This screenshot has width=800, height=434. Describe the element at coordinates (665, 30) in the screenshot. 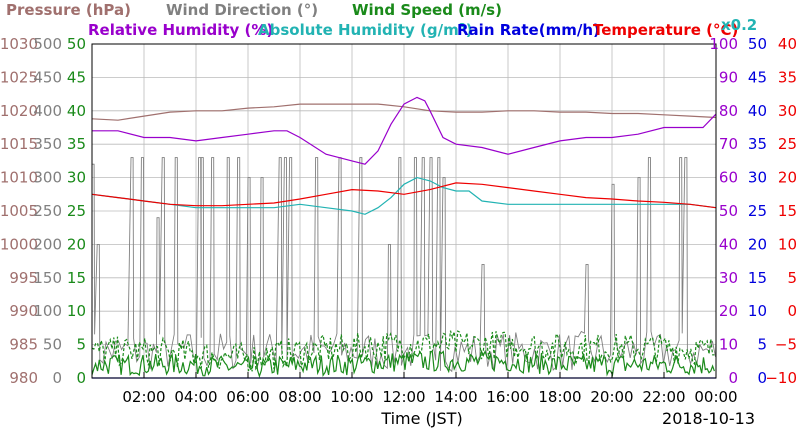

I see `legend-entry: Temperature (°C)` at that location.